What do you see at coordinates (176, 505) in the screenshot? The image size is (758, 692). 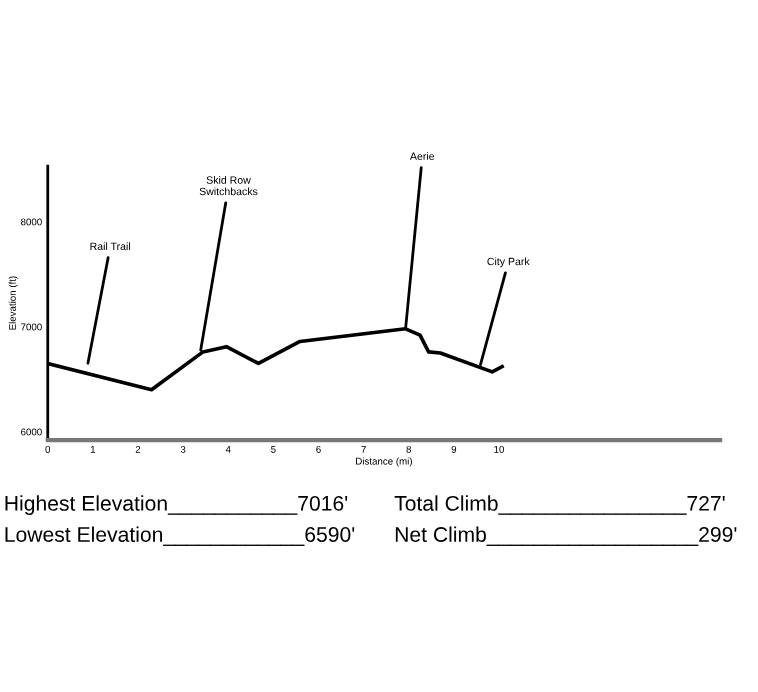 I see `text: Highest Elevation___________7016'` at bounding box center [176, 505].